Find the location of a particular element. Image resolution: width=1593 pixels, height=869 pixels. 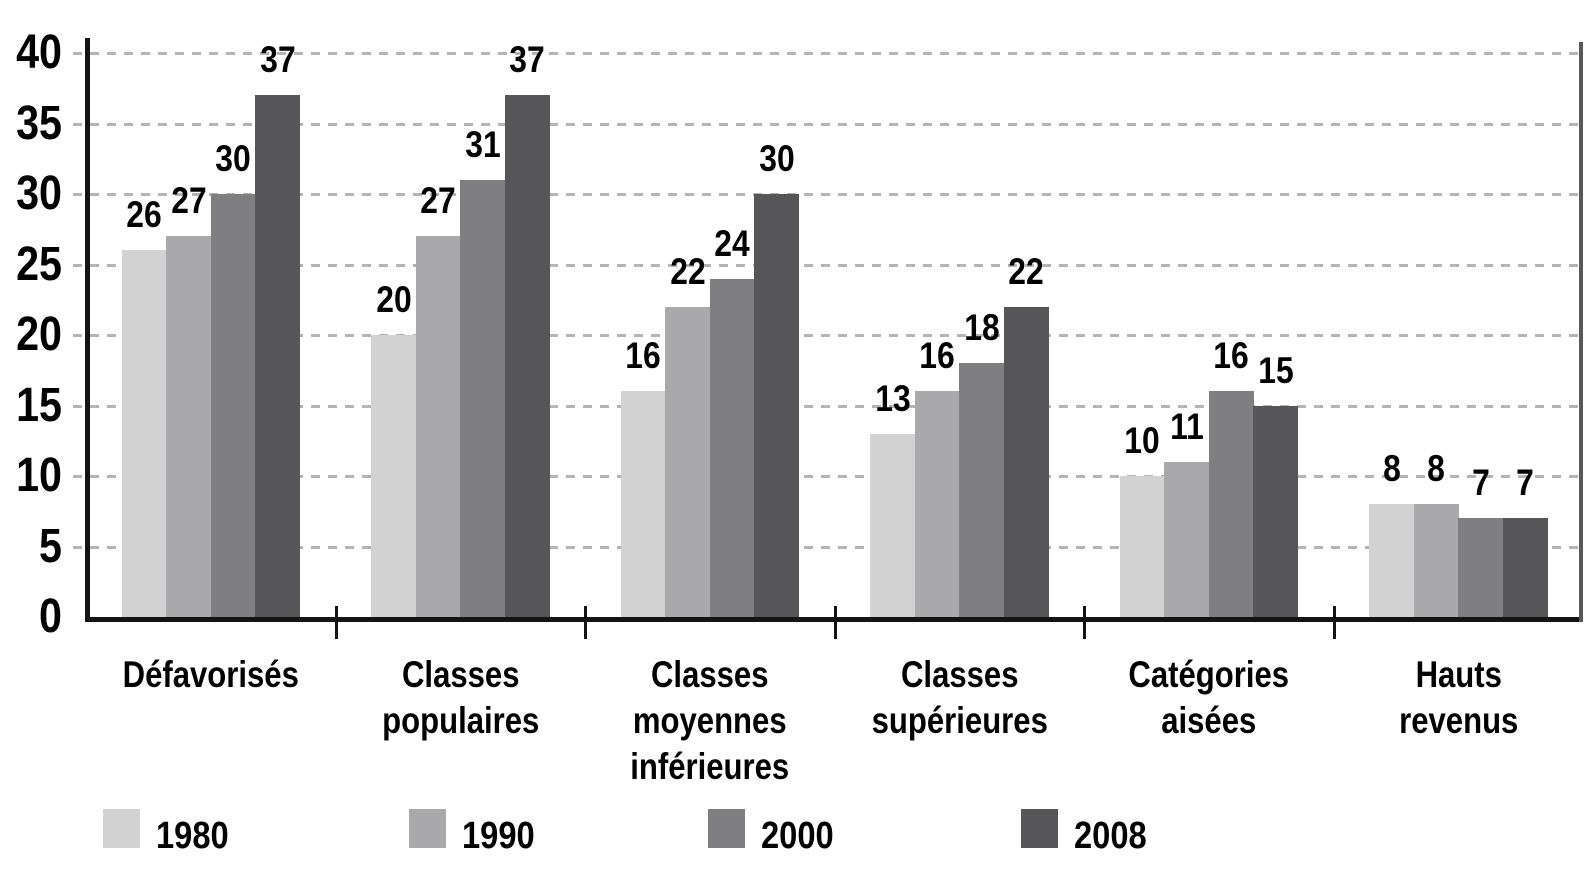

bar-value-label: 13 is located at coordinates (892, 398).